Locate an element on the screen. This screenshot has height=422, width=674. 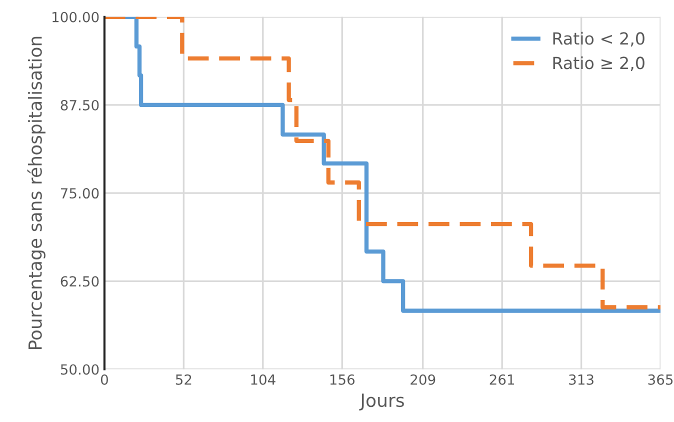
x-tick-label: 156 is located at coordinates (342, 379).